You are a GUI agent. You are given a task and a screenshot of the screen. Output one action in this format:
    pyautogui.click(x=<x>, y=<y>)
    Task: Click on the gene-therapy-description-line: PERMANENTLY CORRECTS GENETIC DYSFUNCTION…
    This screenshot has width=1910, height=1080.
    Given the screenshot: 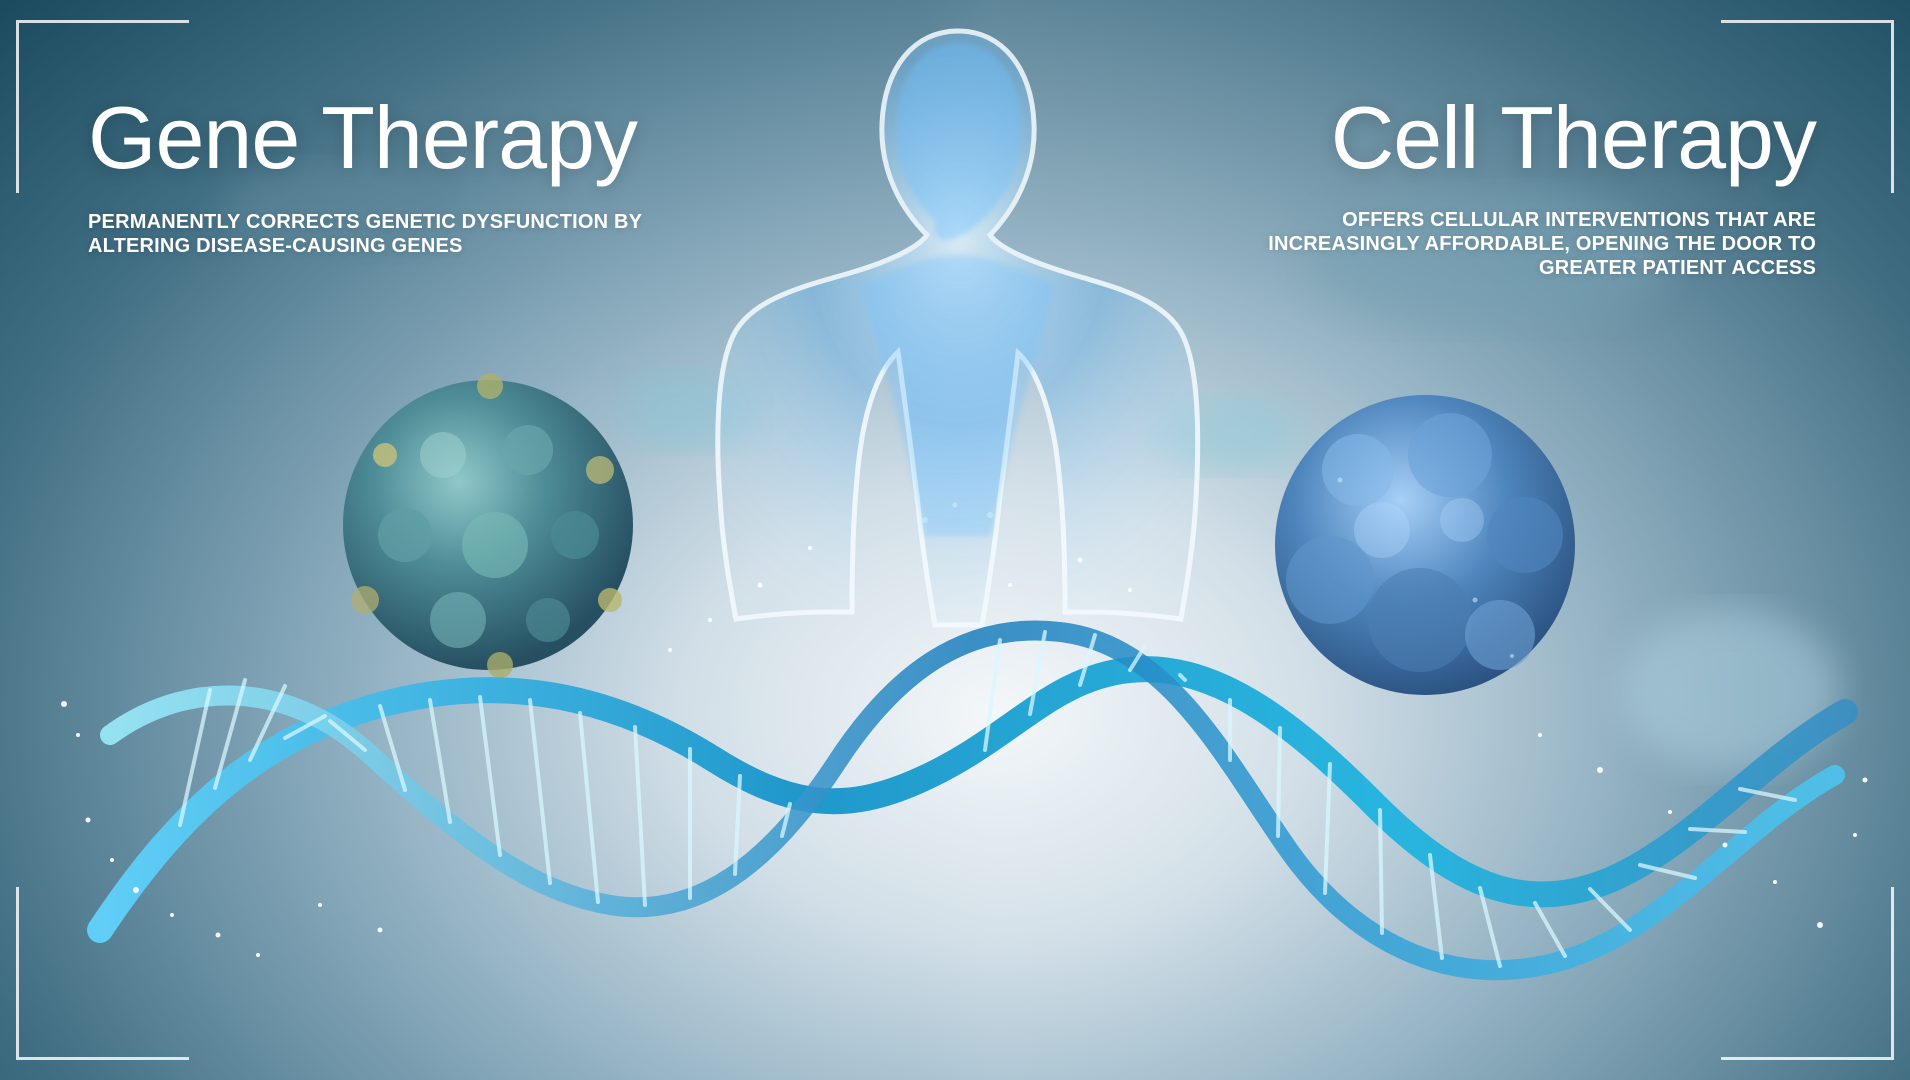 What is the action you would take?
    pyautogui.click(x=365, y=222)
    